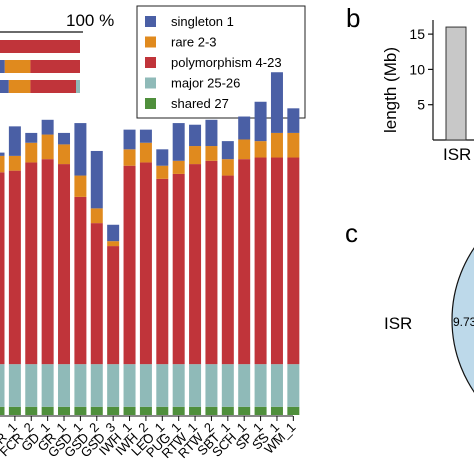 This screenshot has height=474, width=474. I want to click on bar-SBT_1-major, so click(227, 385).